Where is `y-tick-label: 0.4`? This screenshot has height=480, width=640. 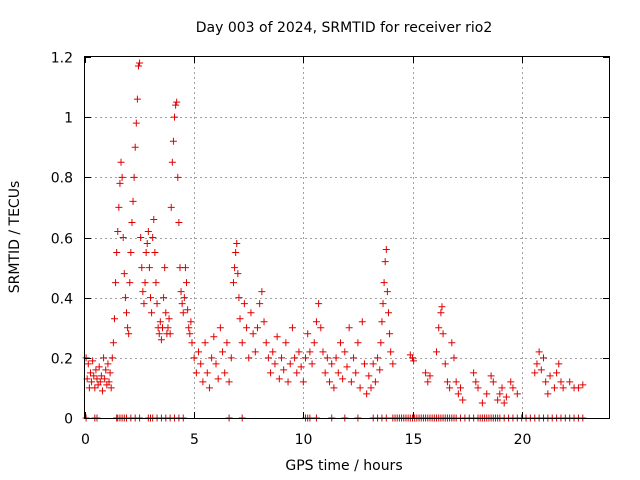
y-tick-label: 0.4 is located at coordinates (62, 300).